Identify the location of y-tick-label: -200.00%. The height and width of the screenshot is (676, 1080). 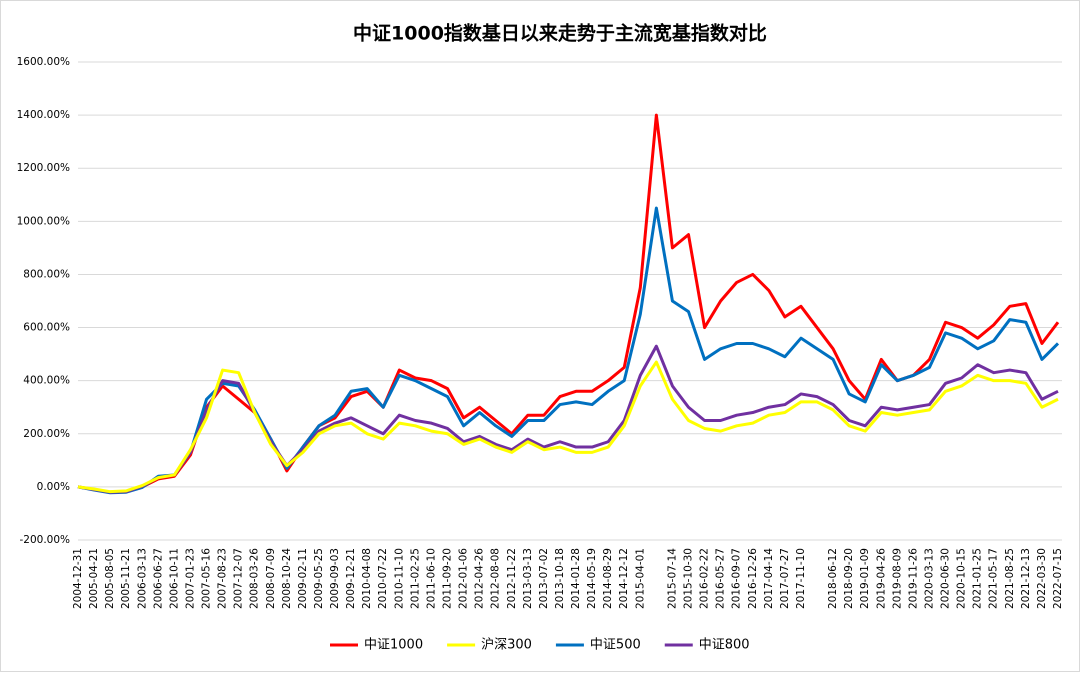
(44, 540).